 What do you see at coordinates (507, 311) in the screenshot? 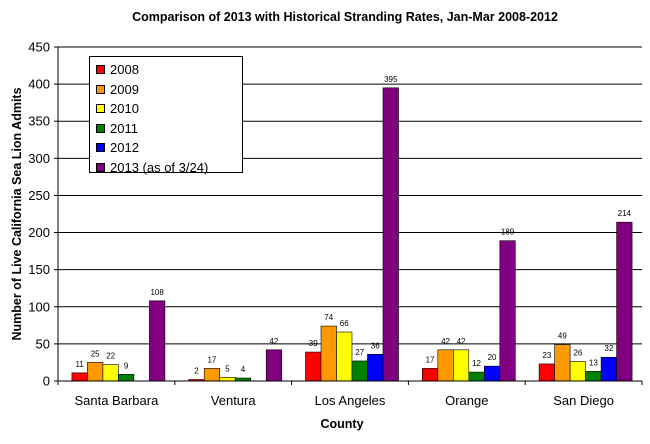
I see `bar-2013-orange` at bounding box center [507, 311].